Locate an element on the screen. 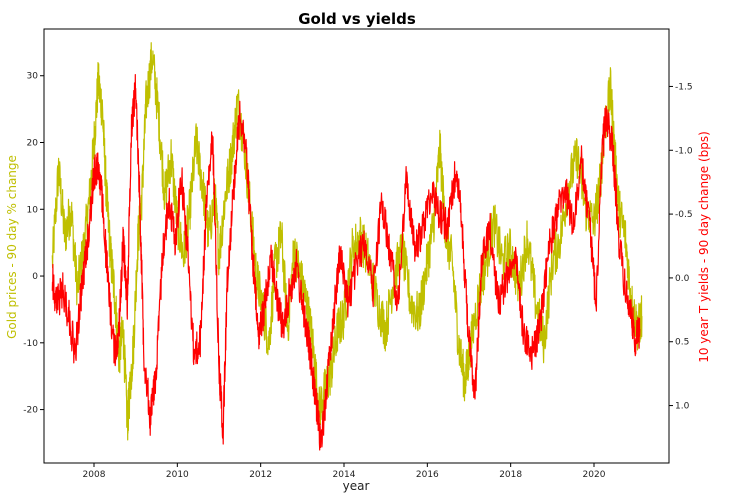 This screenshot has width=734, height=498. y-right-tick-label: -1.5 is located at coordinates (684, 87).